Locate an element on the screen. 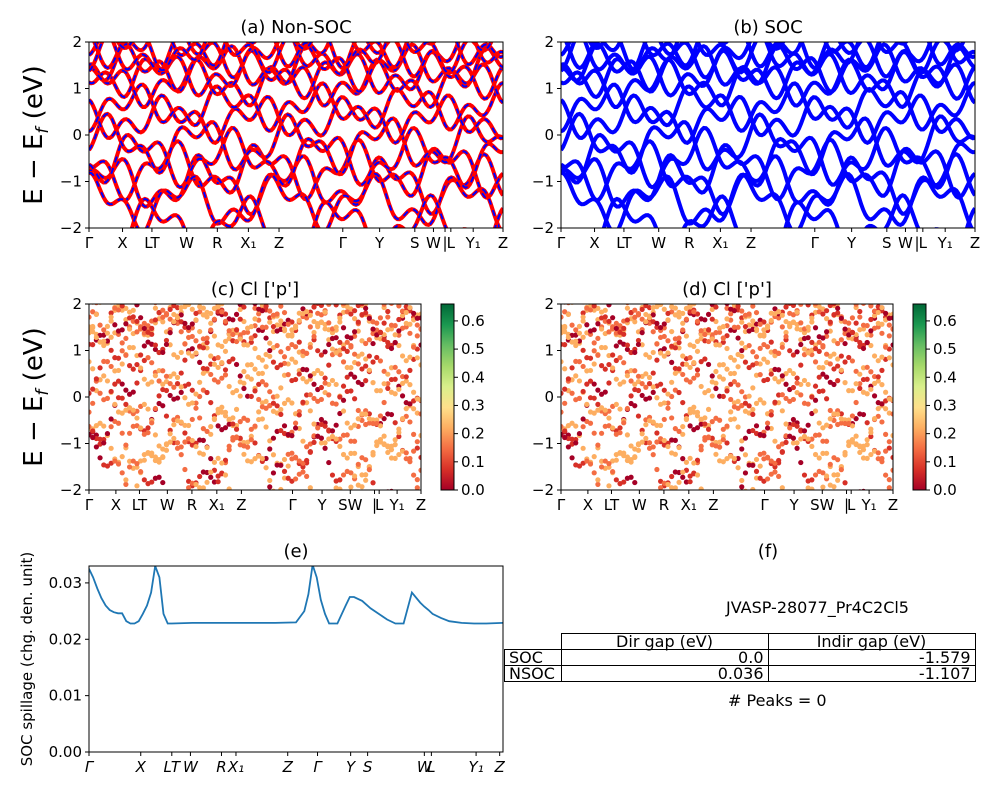 This screenshot has height=800, width=1000. y-tick-label: 2 is located at coordinates (549, 304).